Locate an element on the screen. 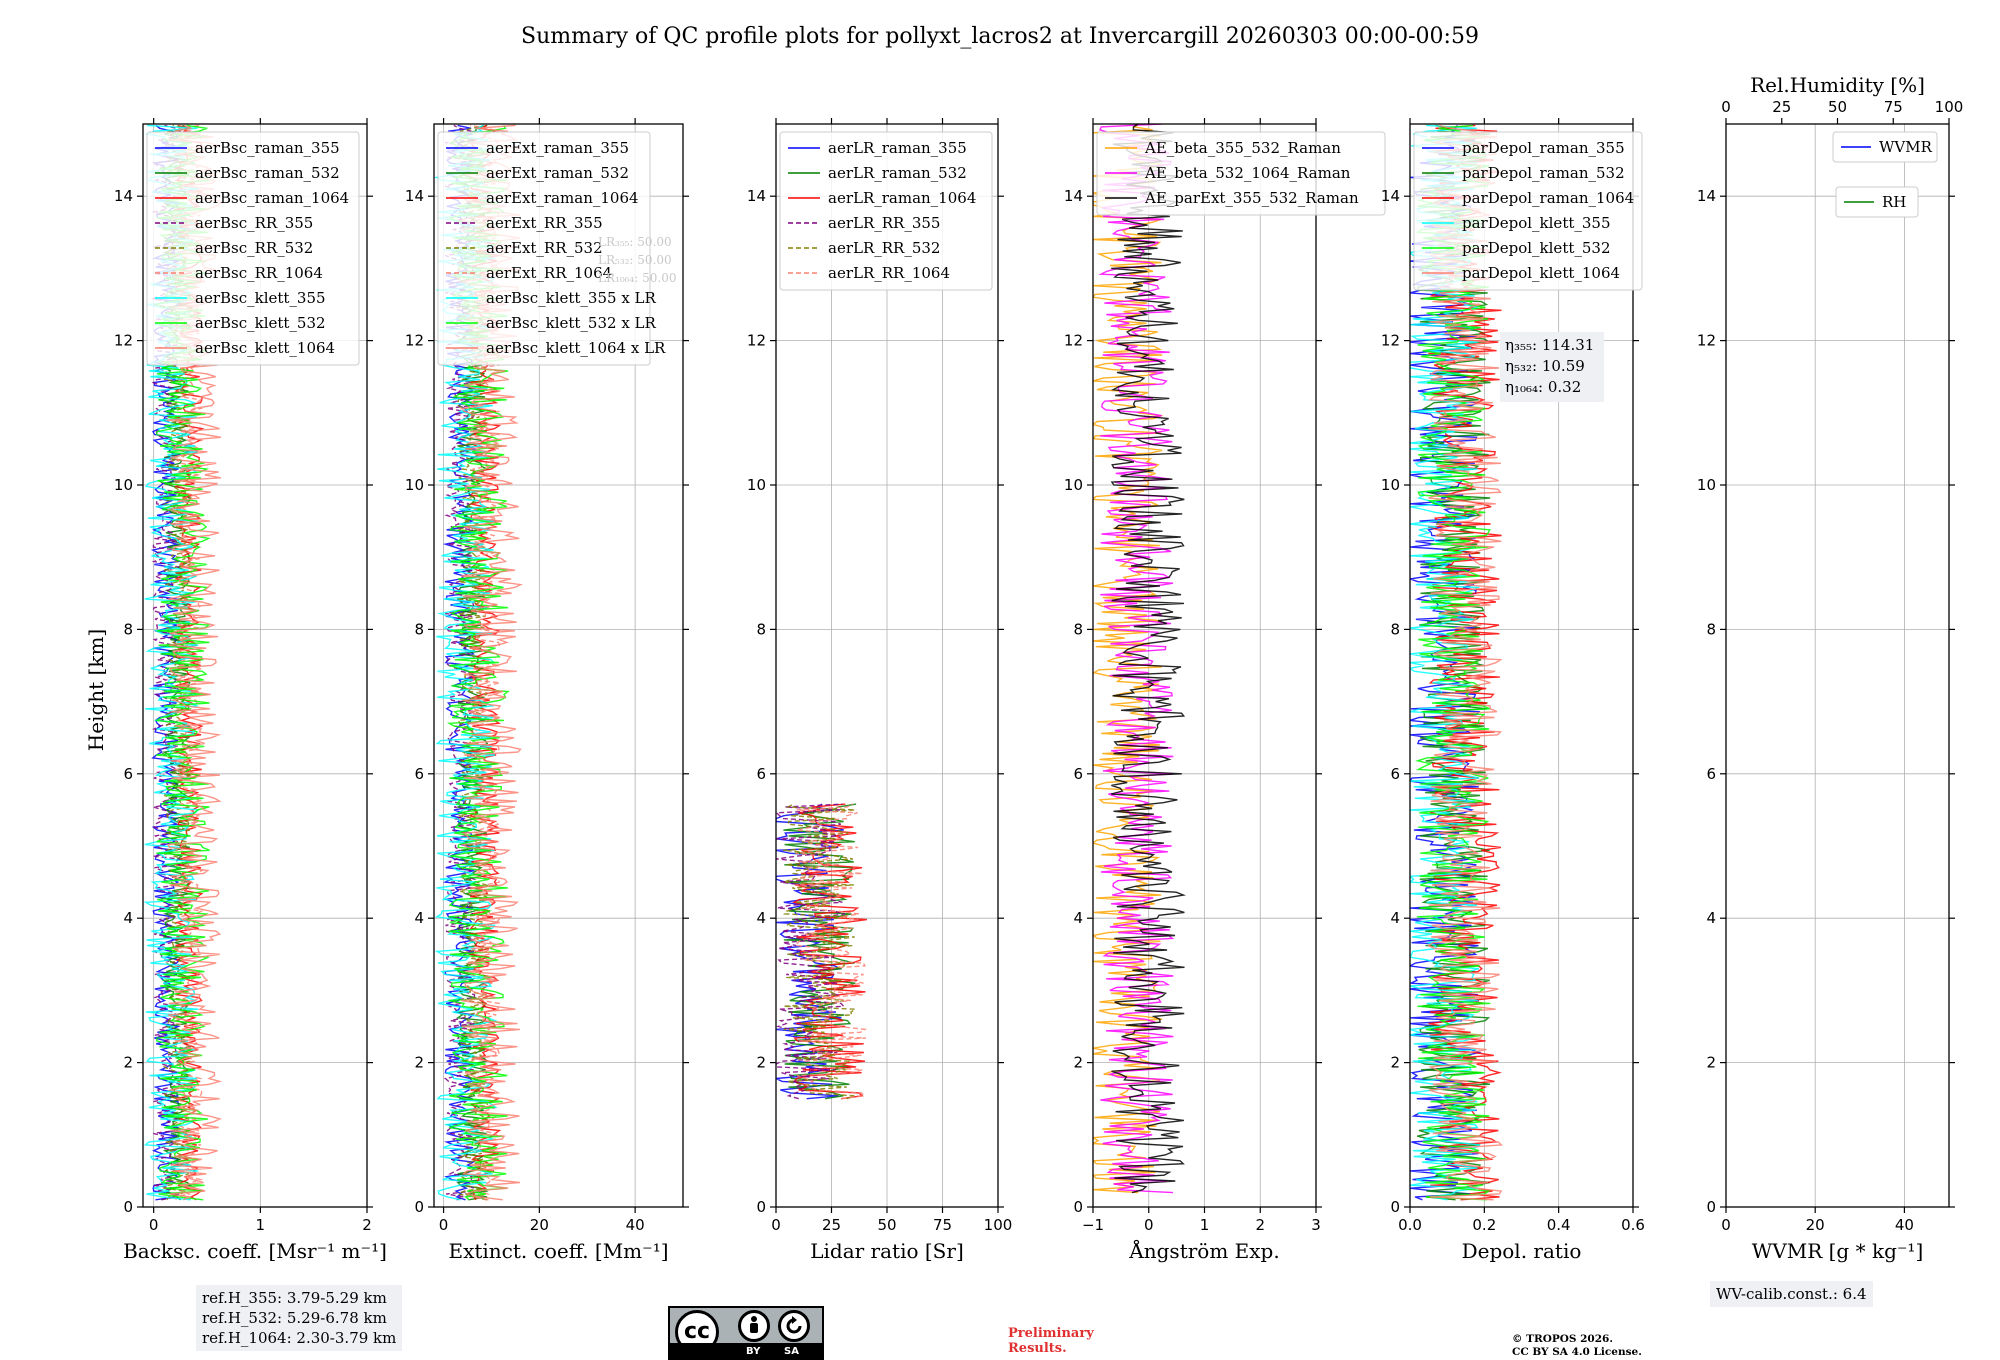  legend-label: WVMR is located at coordinates (1906, 147).